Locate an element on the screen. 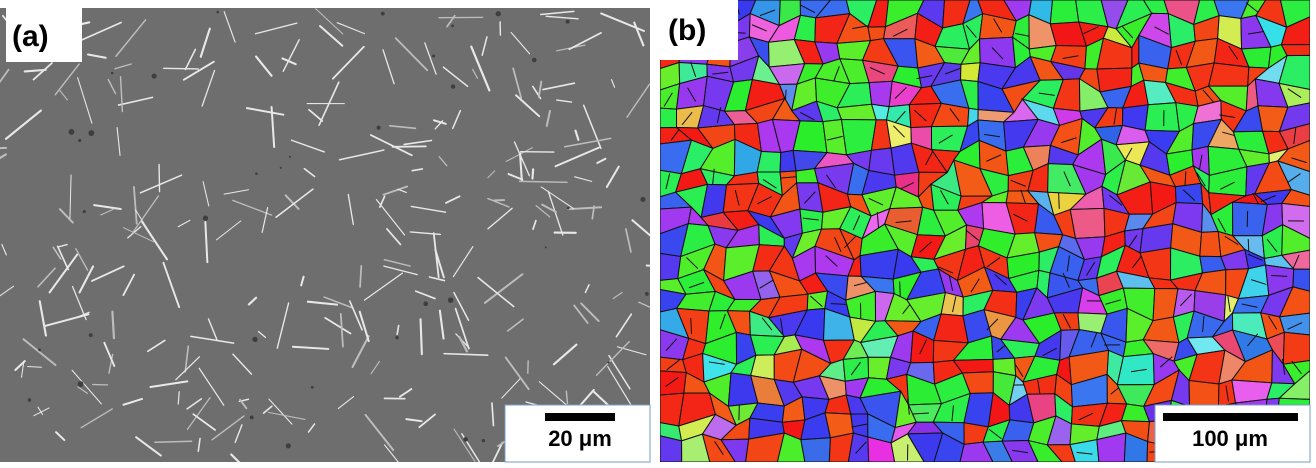 The image size is (1316, 468). panel-label: (a) is located at coordinates (30, 36).